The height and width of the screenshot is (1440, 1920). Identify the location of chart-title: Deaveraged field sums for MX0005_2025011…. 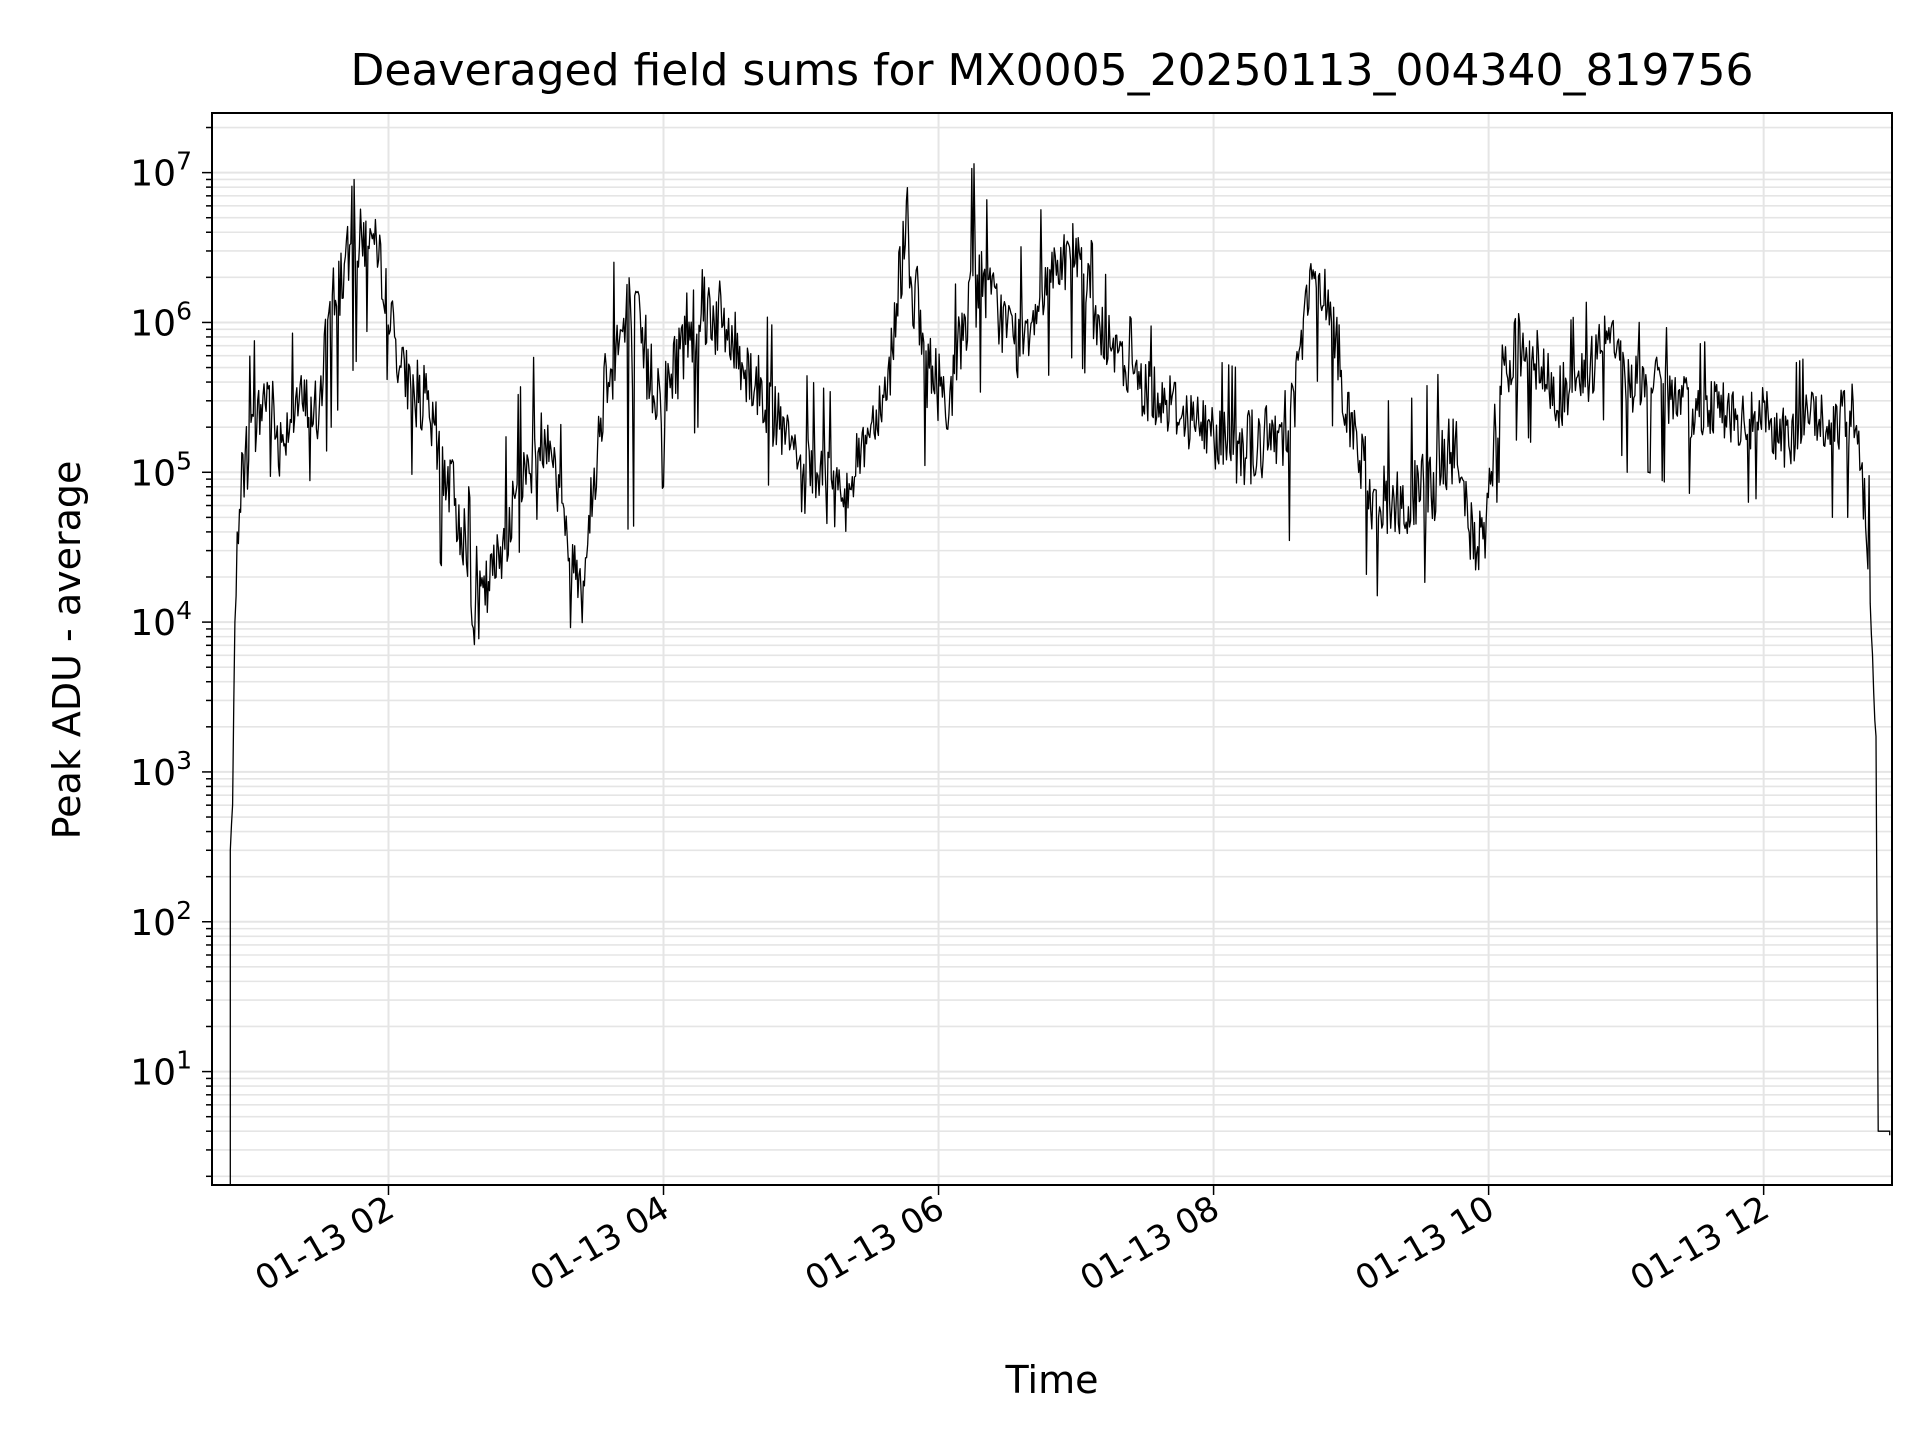
(1052, 70).